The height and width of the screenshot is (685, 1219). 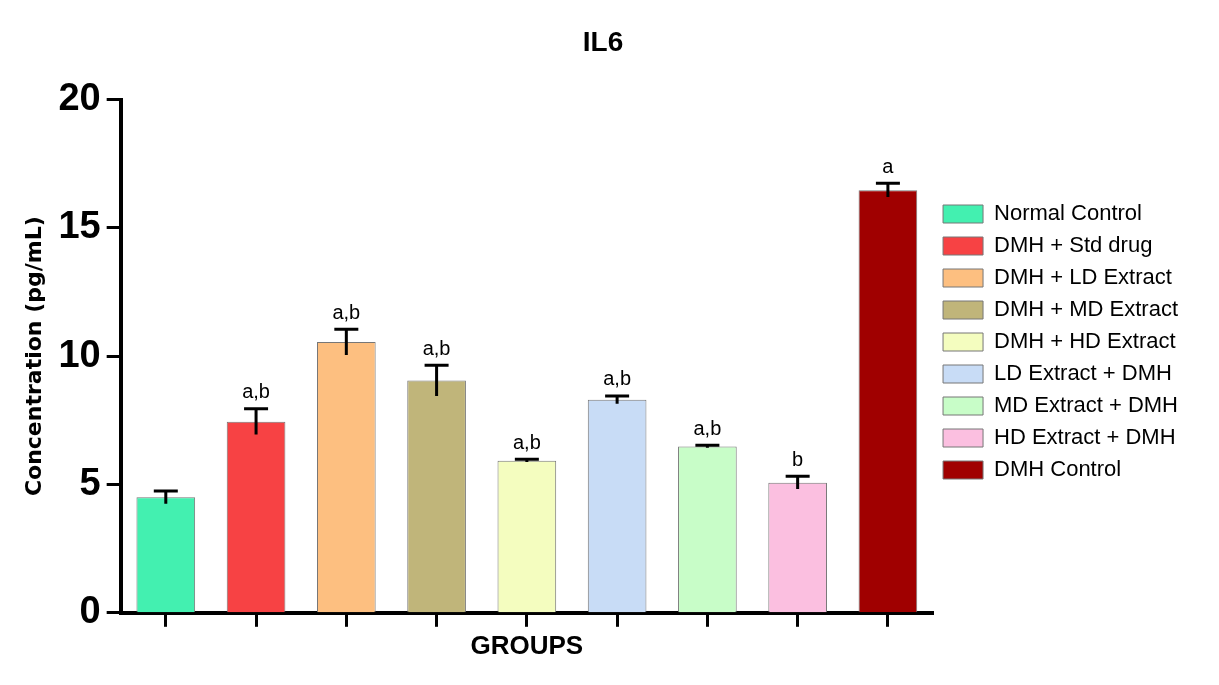 I want to click on legend-label: MD Extract + DMH, so click(x=1086, y=405).